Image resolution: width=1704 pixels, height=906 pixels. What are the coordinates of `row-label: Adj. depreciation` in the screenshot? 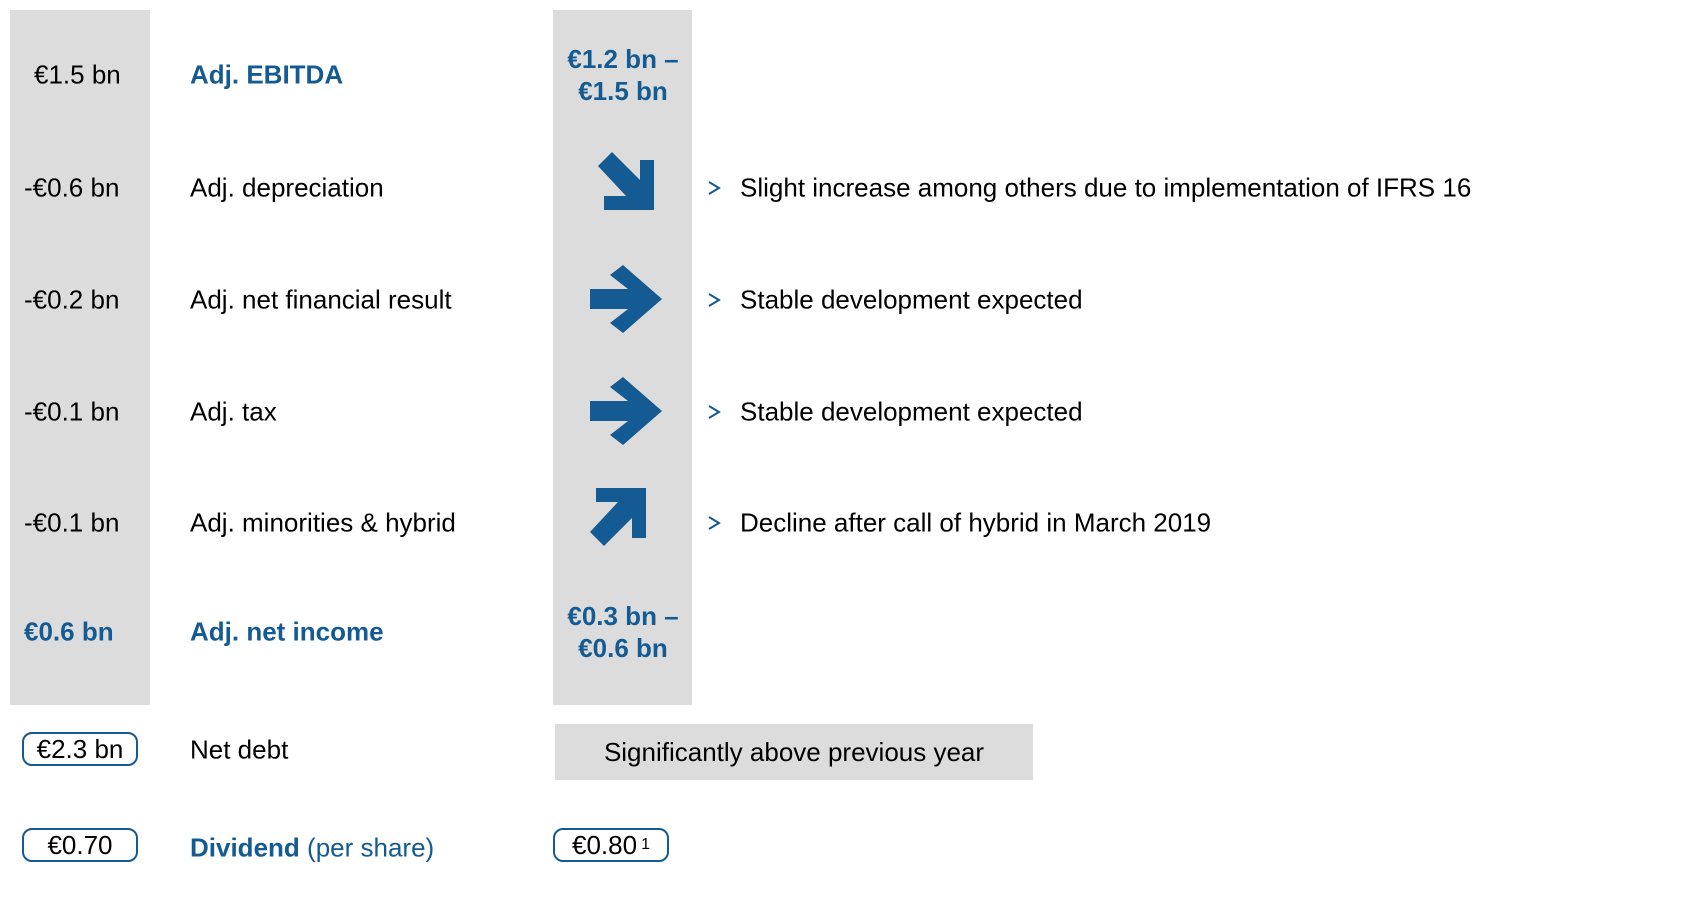 It's located at (287, 187).